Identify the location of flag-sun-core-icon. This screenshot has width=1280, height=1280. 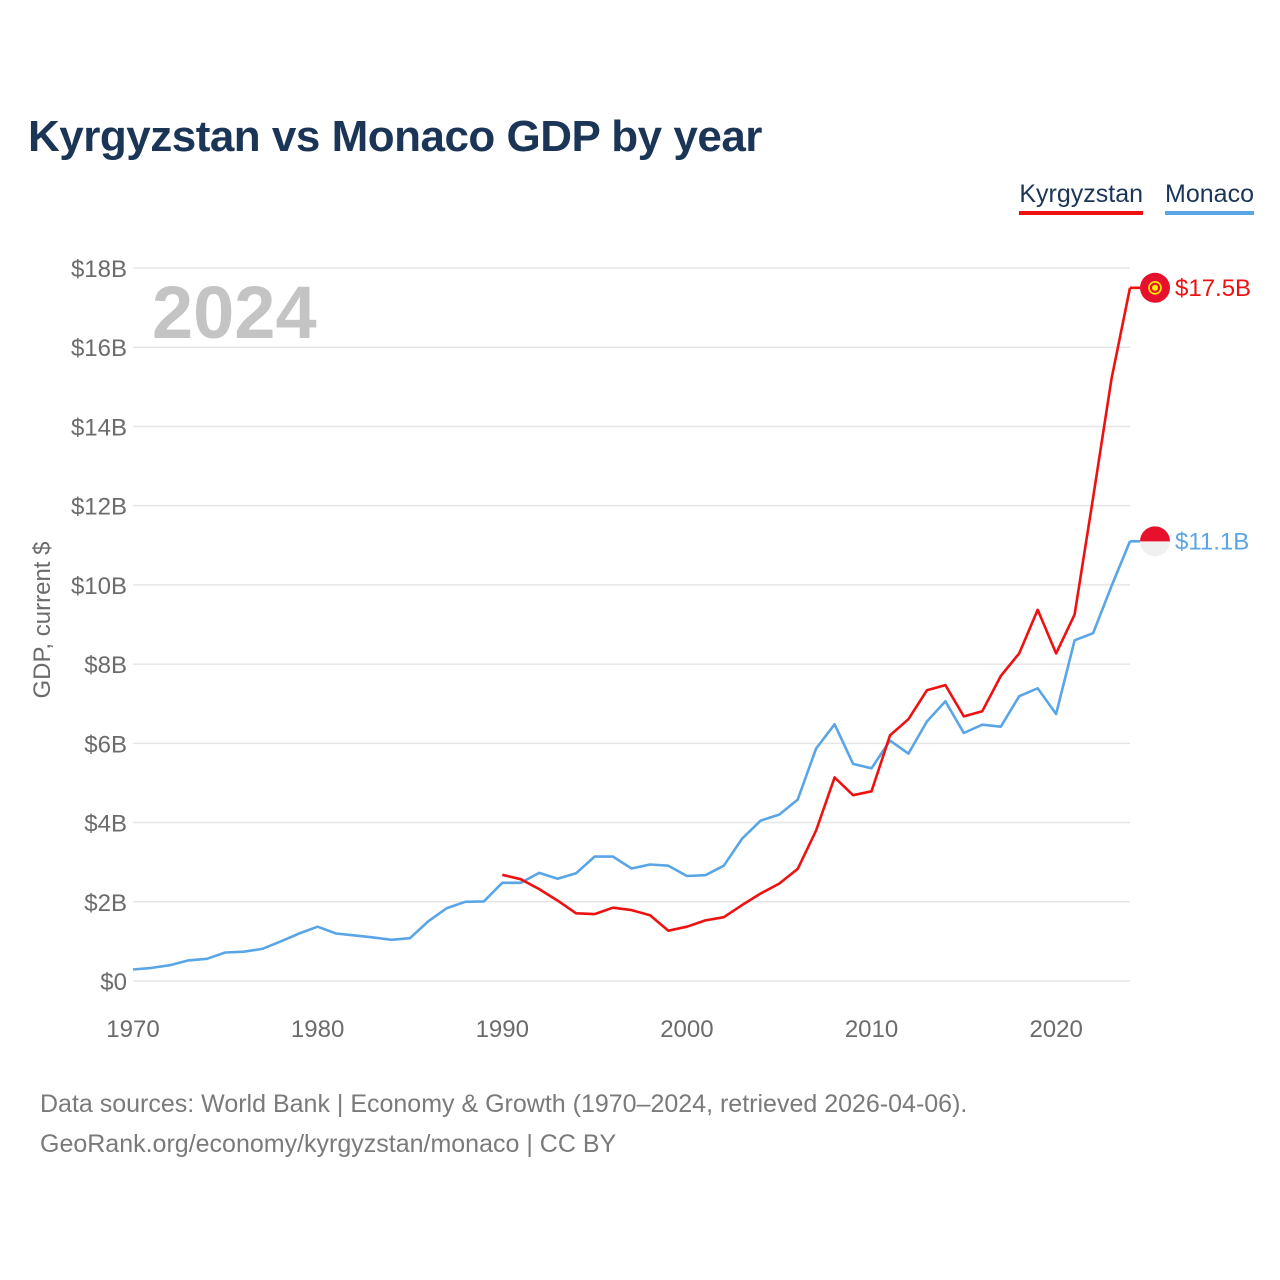
(1155, 287).